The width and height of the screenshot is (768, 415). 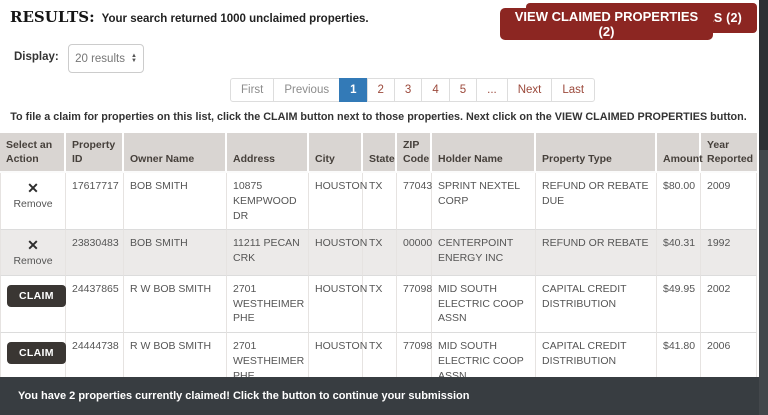 I want to click on cell-holder: CENTERPOINT ENERGY INC, so click(x=484, y=253).